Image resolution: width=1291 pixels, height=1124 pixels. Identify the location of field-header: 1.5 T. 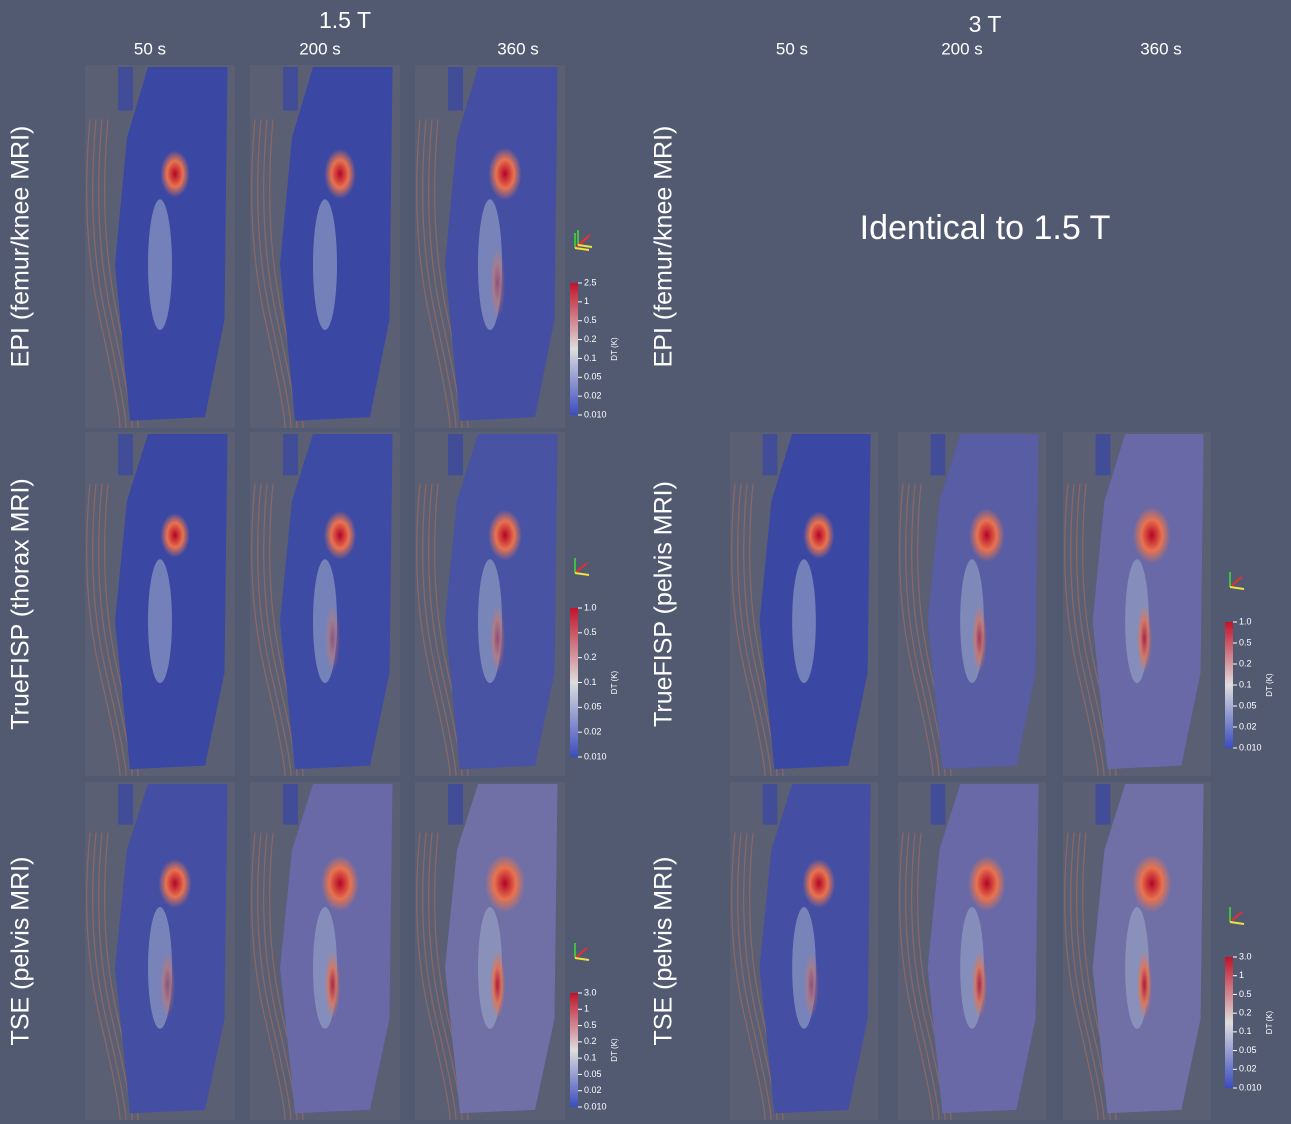
(345, 20).